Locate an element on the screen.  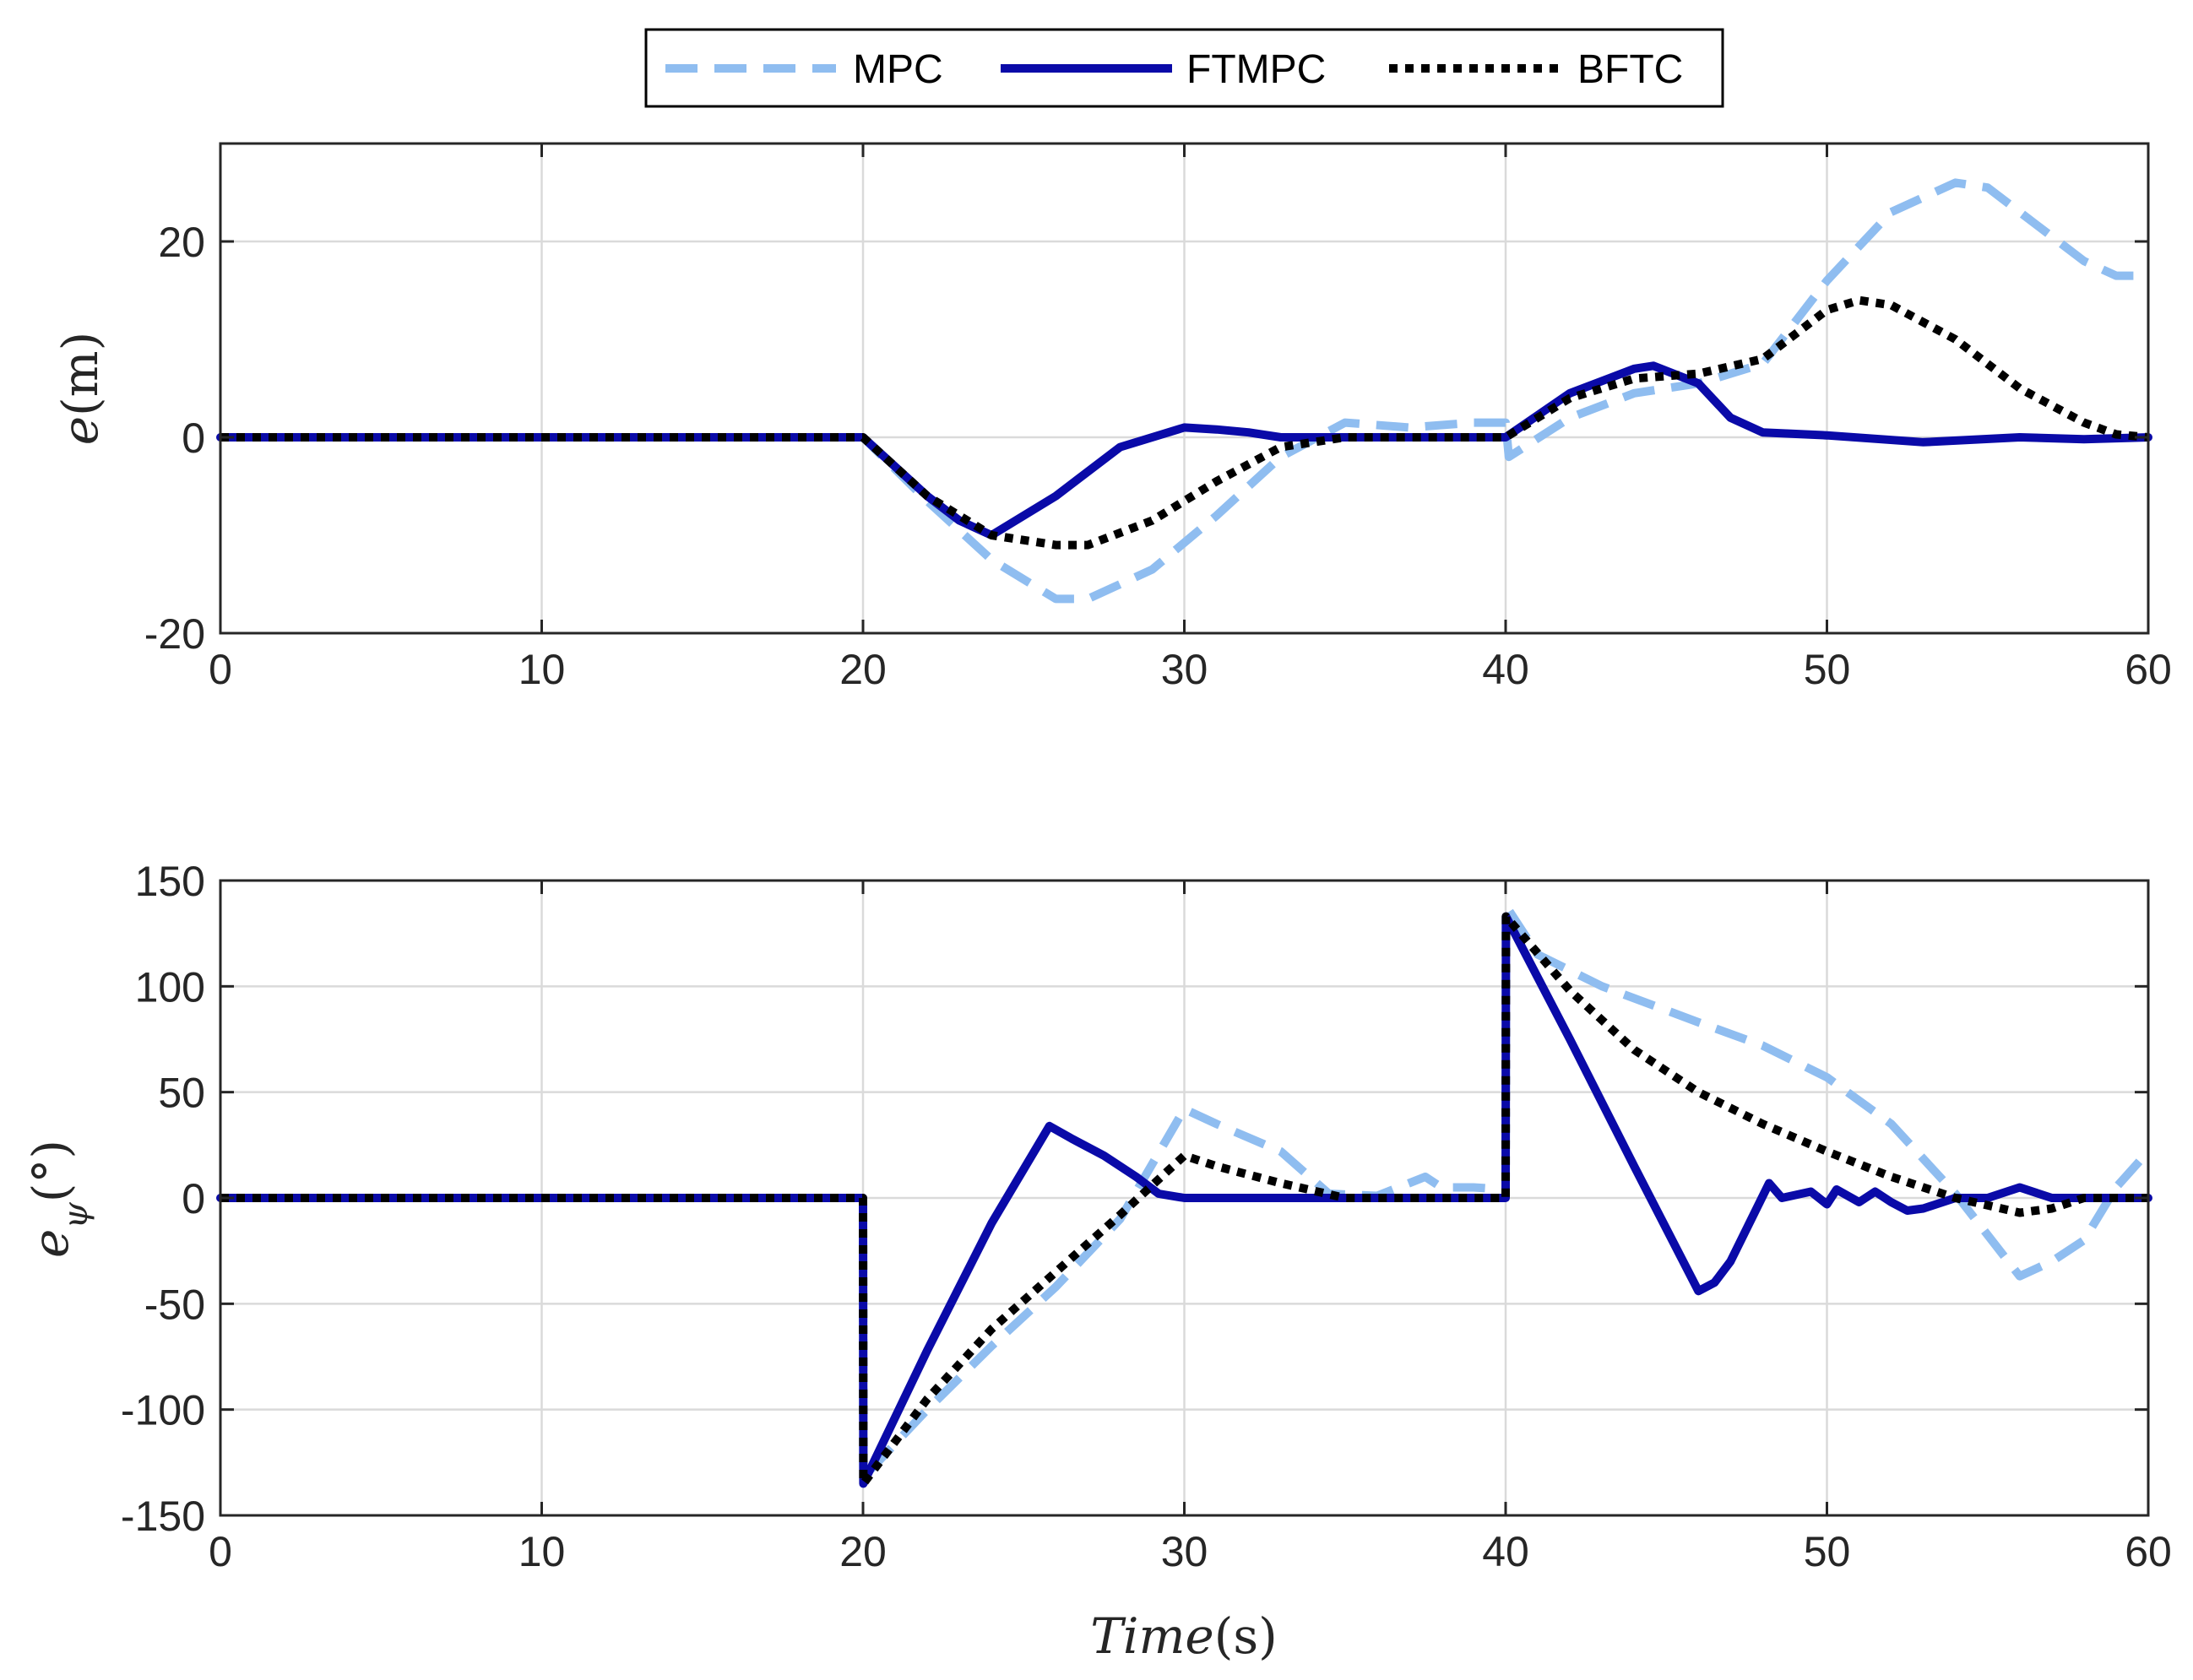
lateral-error-x-tick-label: 30 is located at coordinates (1184, 669).